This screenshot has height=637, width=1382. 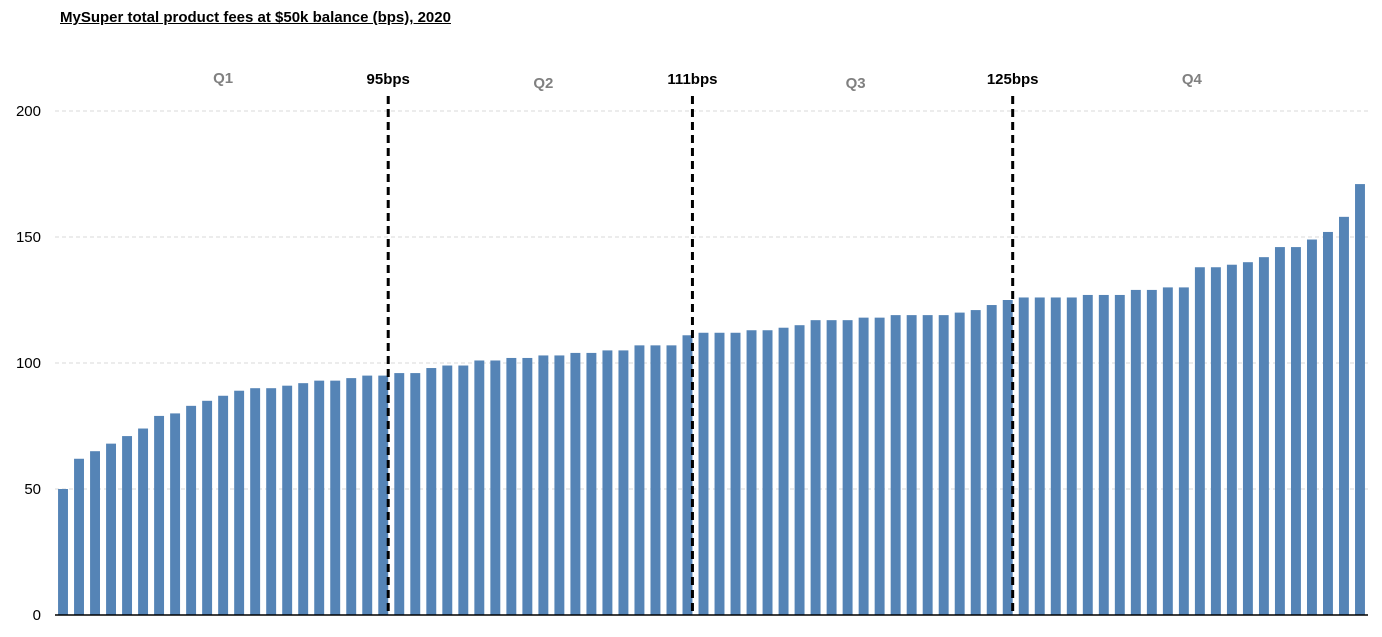 I want to click on quartile-label: Q3, so click(x=856, y=83).